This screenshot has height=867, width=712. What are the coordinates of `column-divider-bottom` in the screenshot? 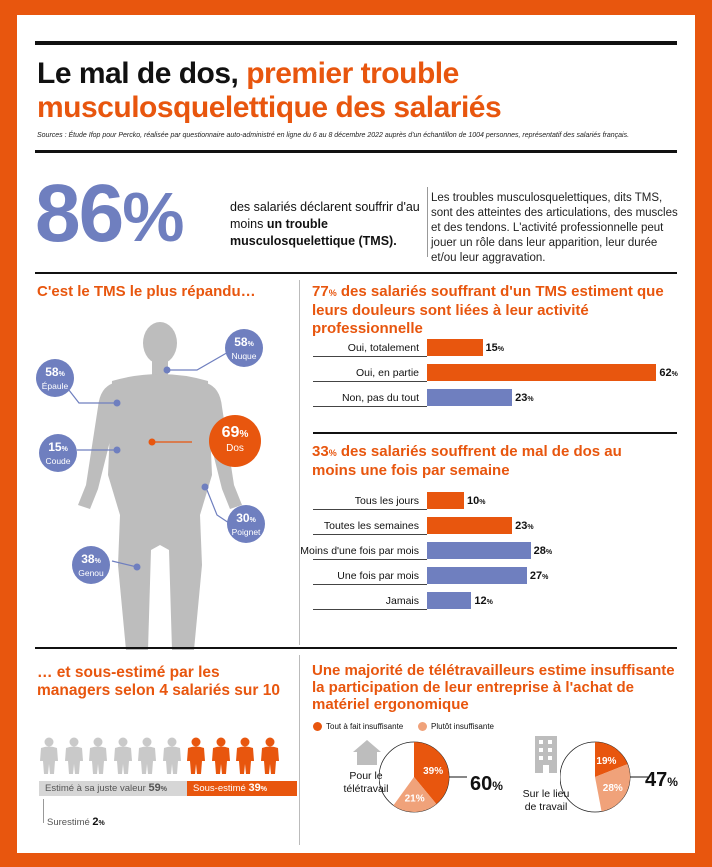 It's located at (299, 750).